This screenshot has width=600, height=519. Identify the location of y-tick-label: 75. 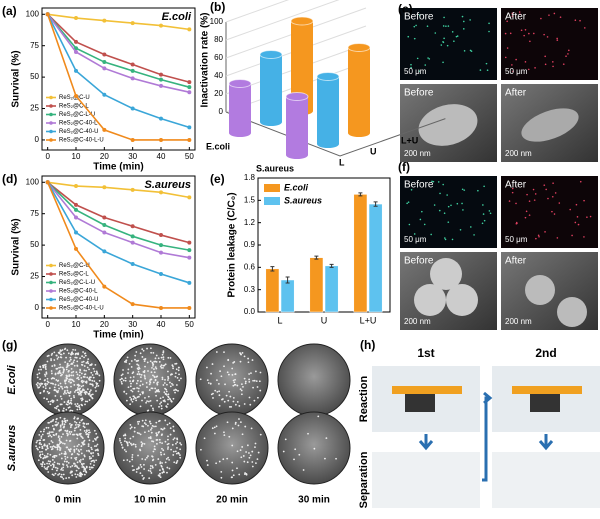
(34, 213).